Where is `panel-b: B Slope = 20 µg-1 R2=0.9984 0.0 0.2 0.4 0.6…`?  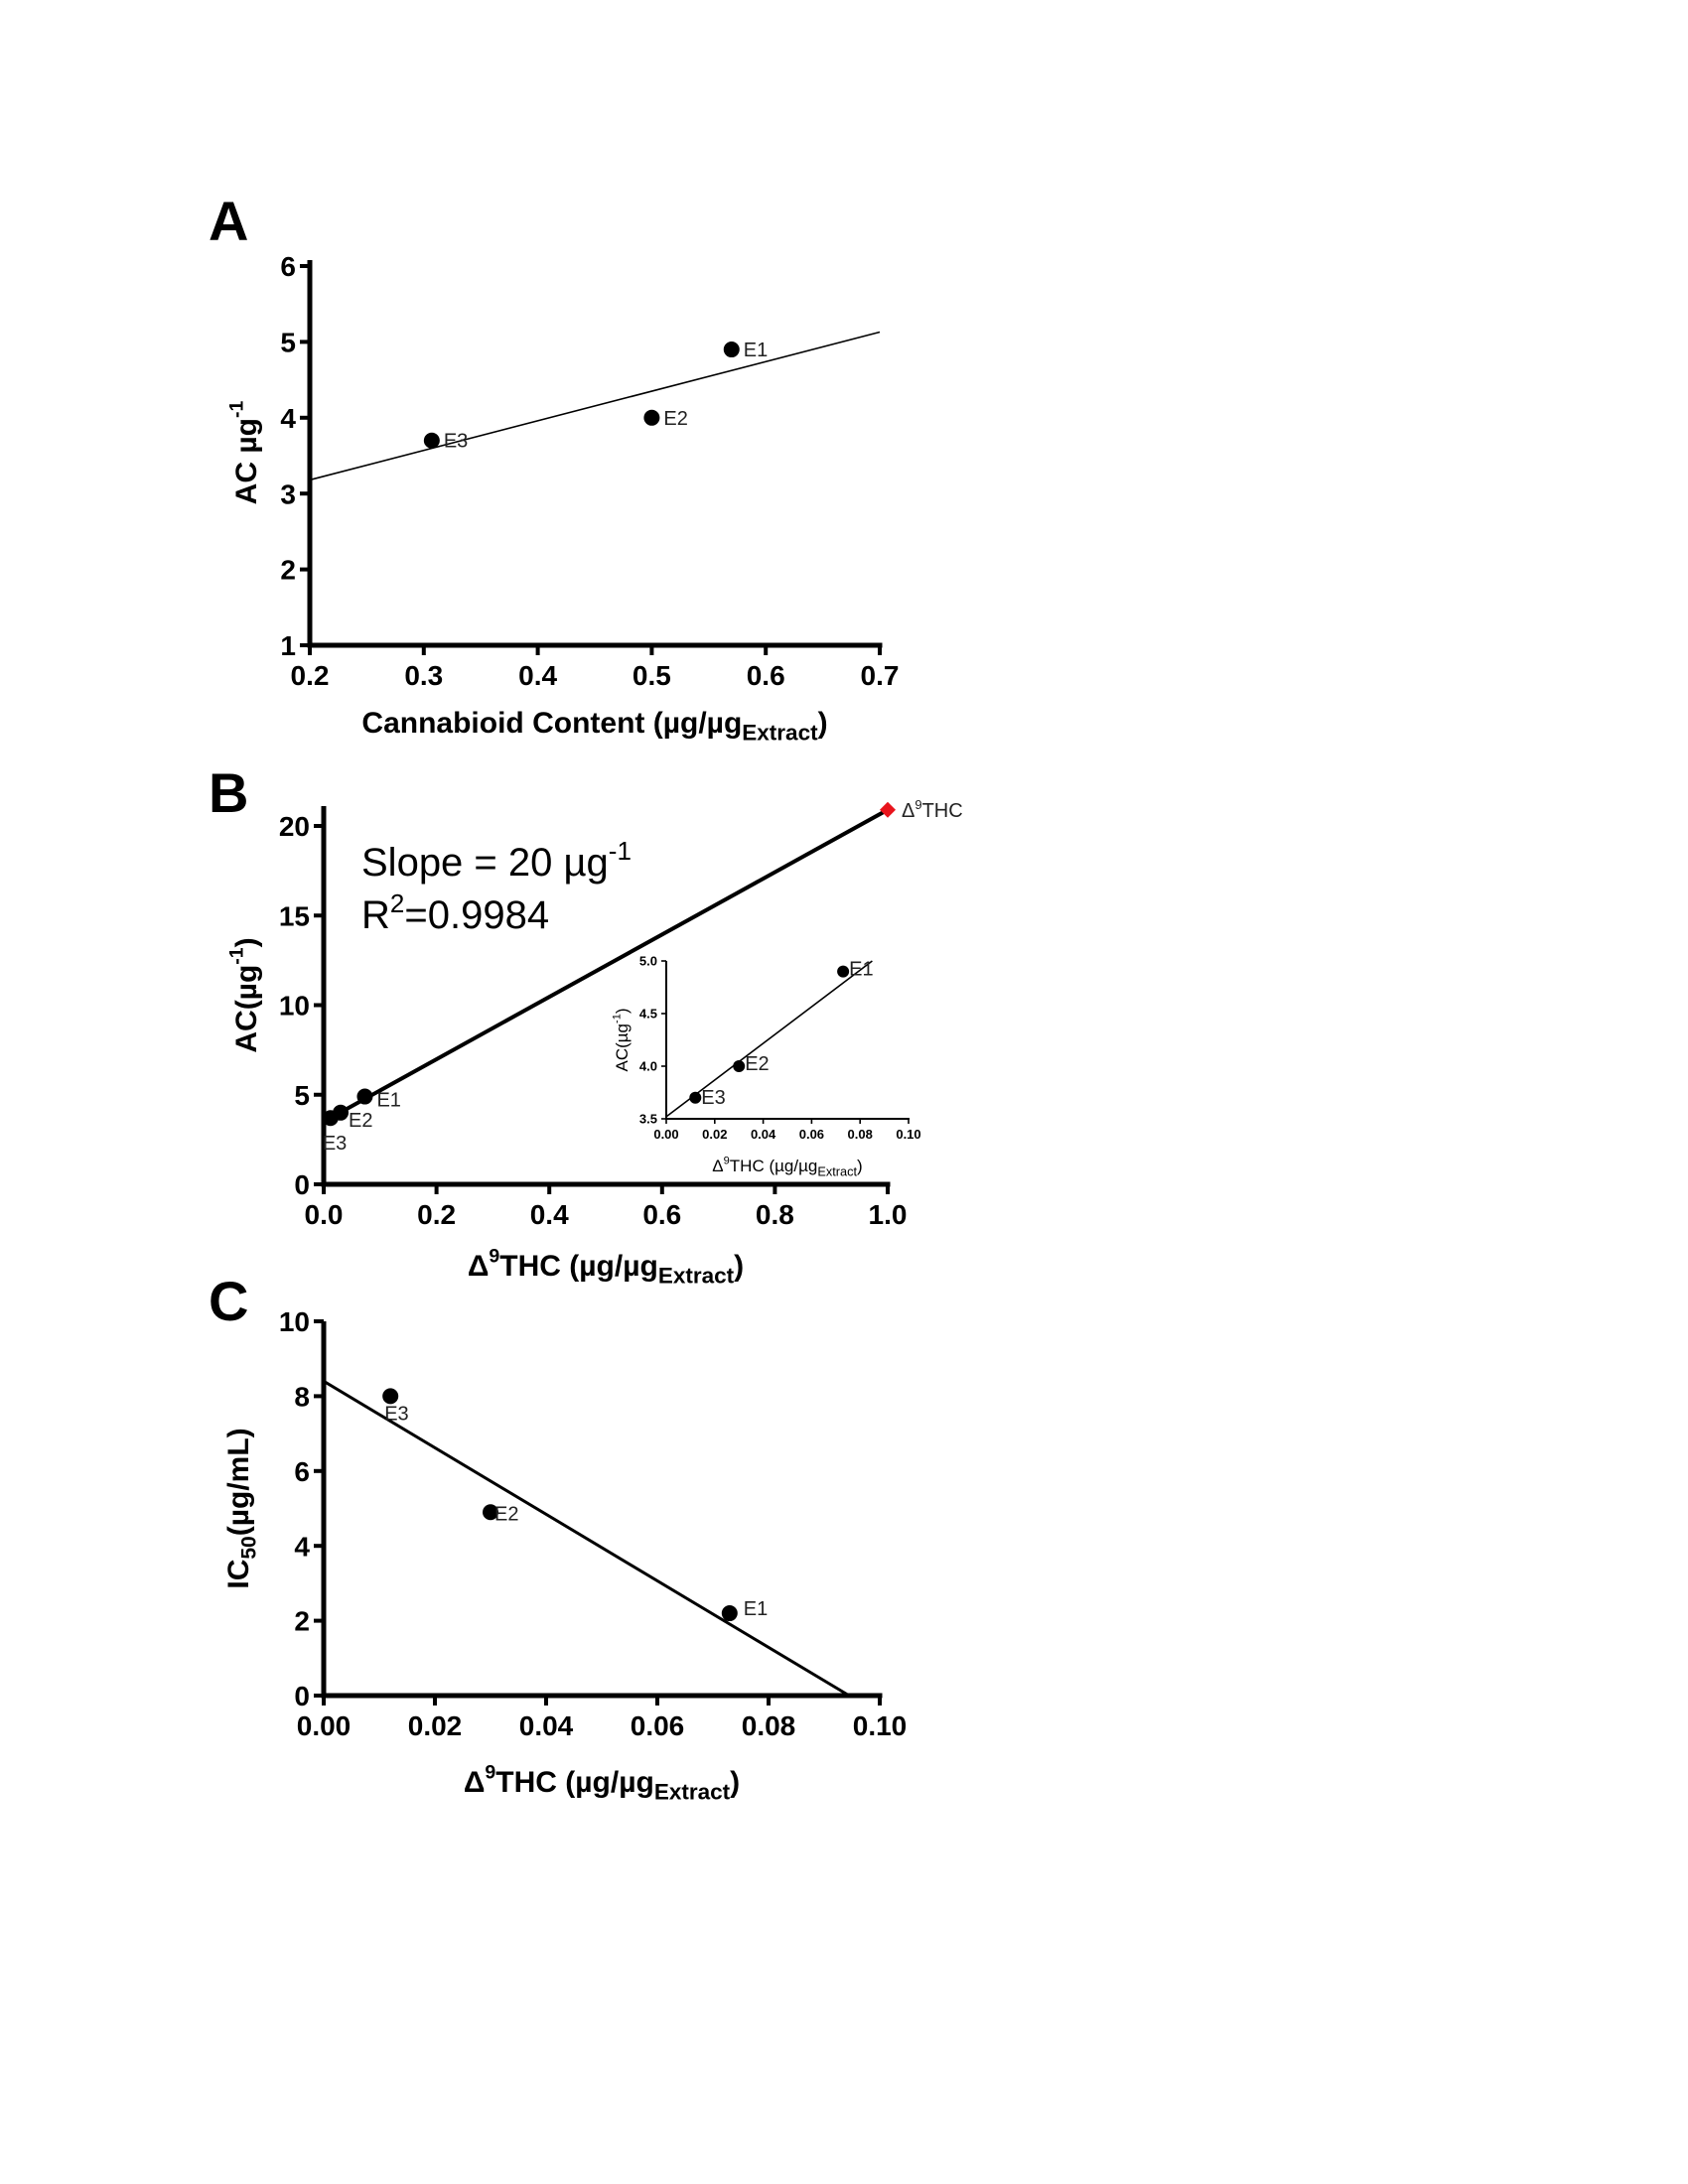
panel-b: B Slope = 20 µg-1 R2=0.9984 0.0 0.2 0.4 0.6… is located at coordinates (586, 1025).